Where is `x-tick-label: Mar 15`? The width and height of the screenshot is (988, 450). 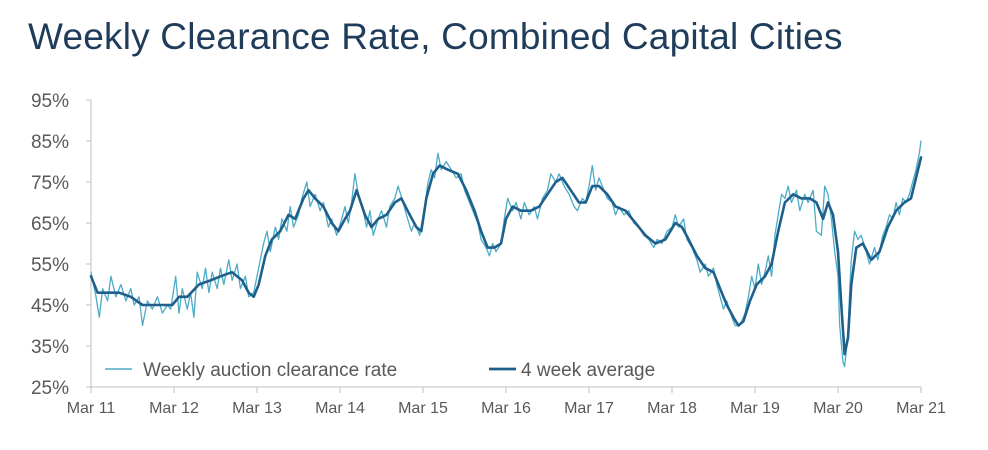
x-tick-label: Mar 15 is located at coordinates (423, 408).